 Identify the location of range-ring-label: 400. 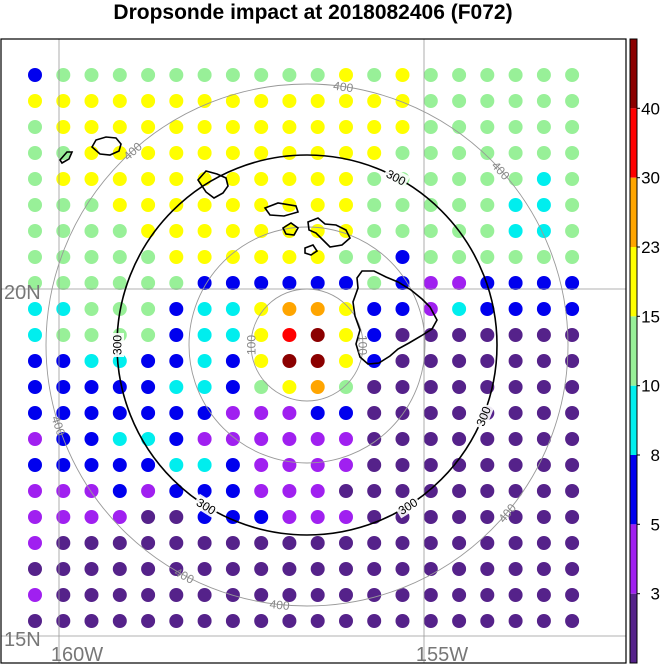
(343, 87).